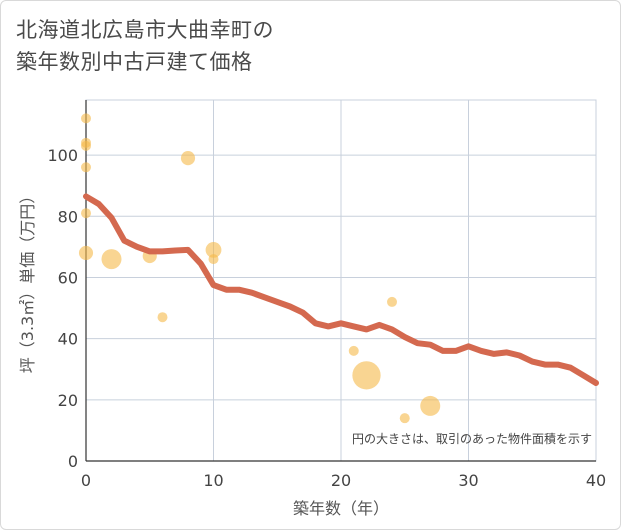  What do you see at coordinates (62, 155) in the screenshot?
I see `y-tick-label: 100` at bounding box center [62, 155].